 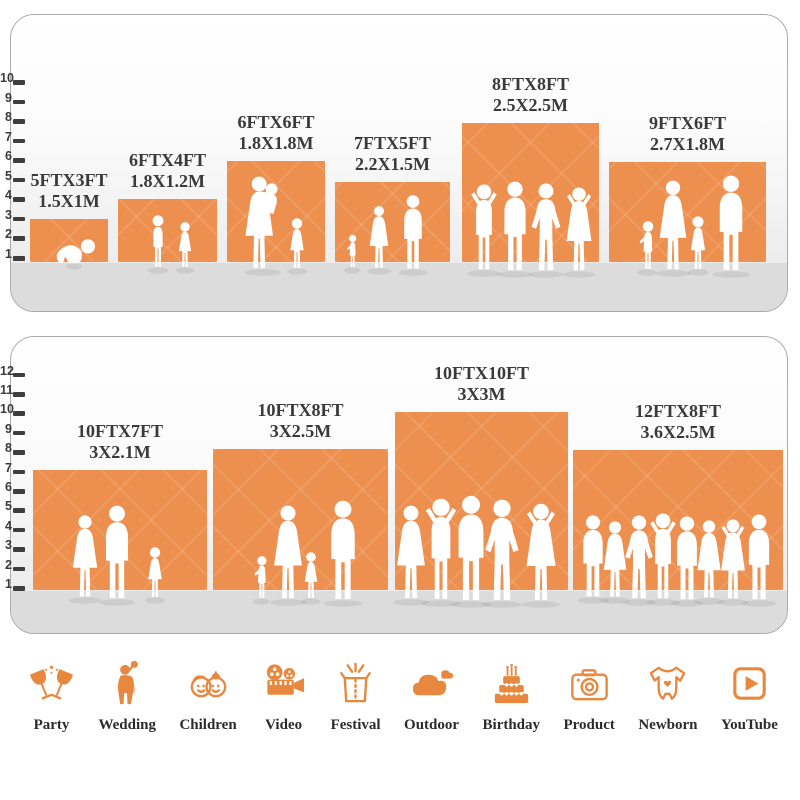 What do you see at coordinates (749, 725) in the screenshot?
I see `category-label: YouTube` at bounding box center [749, 725].